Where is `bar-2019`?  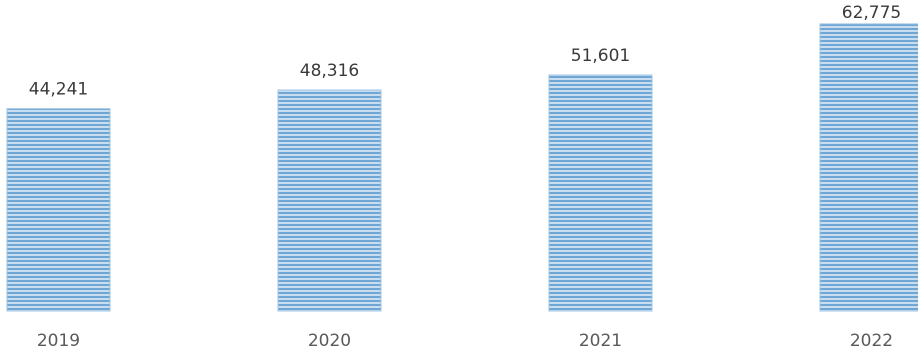
bar-2019 is located at coordinates (58, 210).